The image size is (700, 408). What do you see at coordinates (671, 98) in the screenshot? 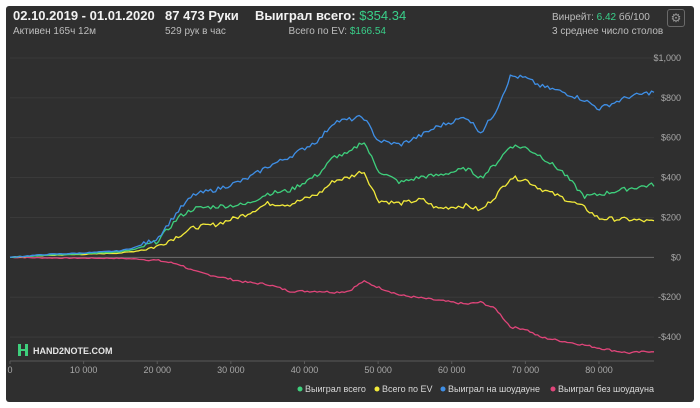
I see `y-tick-label: $800` at bounding box center [671, 98].